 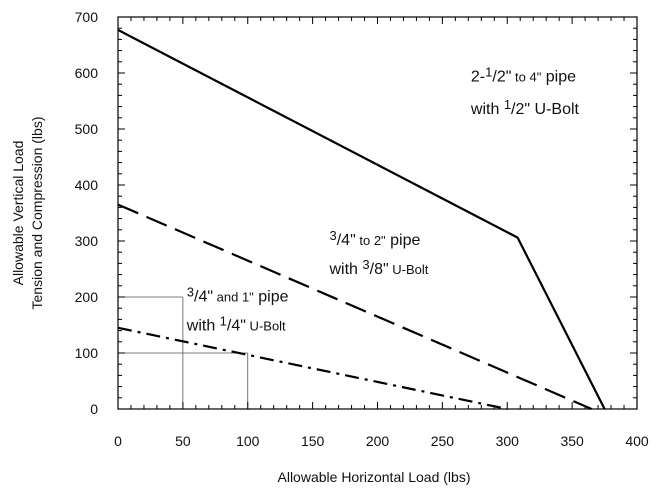 What do you see at coordinates (37, 213) in the screenshot?
I see `y-axis-label-line2: Tension and Compression (lbs)` at bounding box center [37, 213].